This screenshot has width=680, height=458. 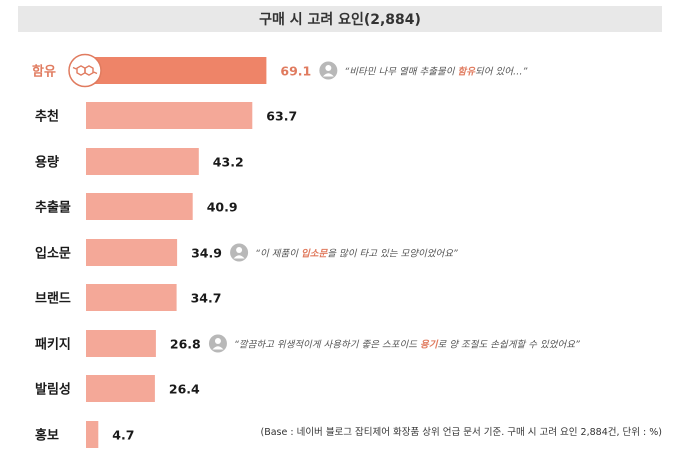 What do you see at coordinates (47, 163) in the screenshot?
I see `category-label: 용량` at bounding box center [47, 163].